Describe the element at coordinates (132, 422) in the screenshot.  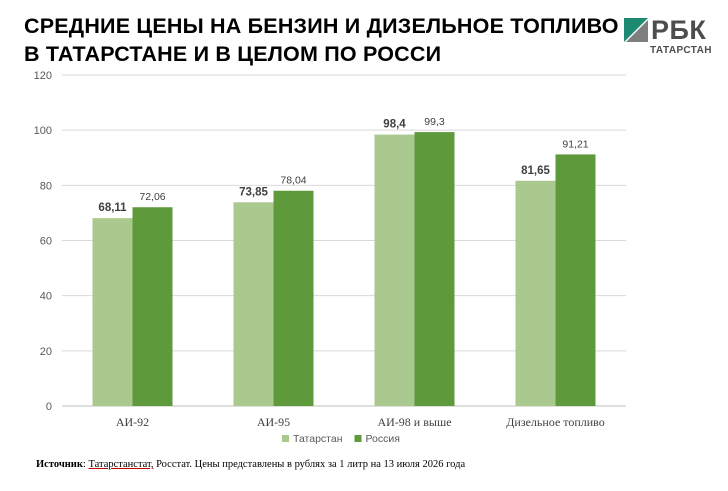
I see `x-category-label: АИ-92` at that location.